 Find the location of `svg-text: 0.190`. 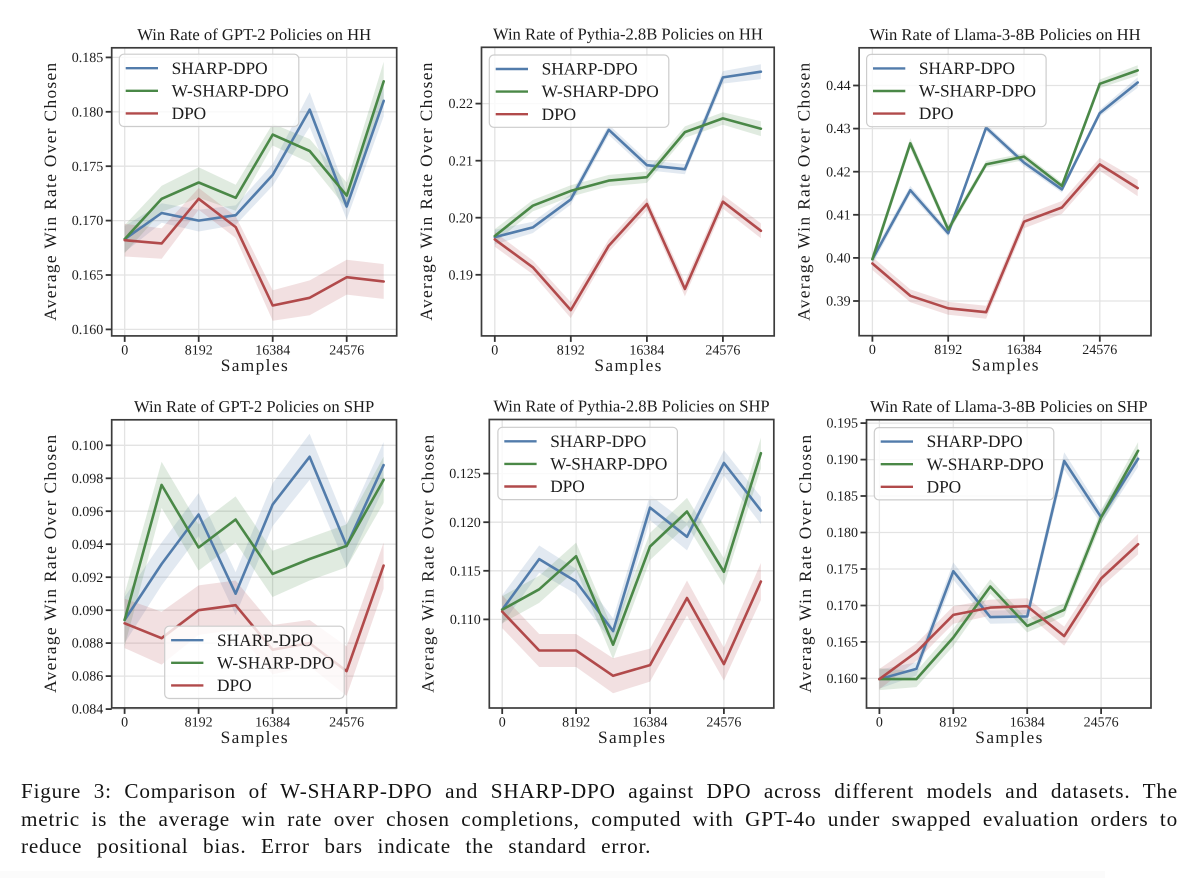

svg-text: 0.190 is located at coordinates (843, 460).